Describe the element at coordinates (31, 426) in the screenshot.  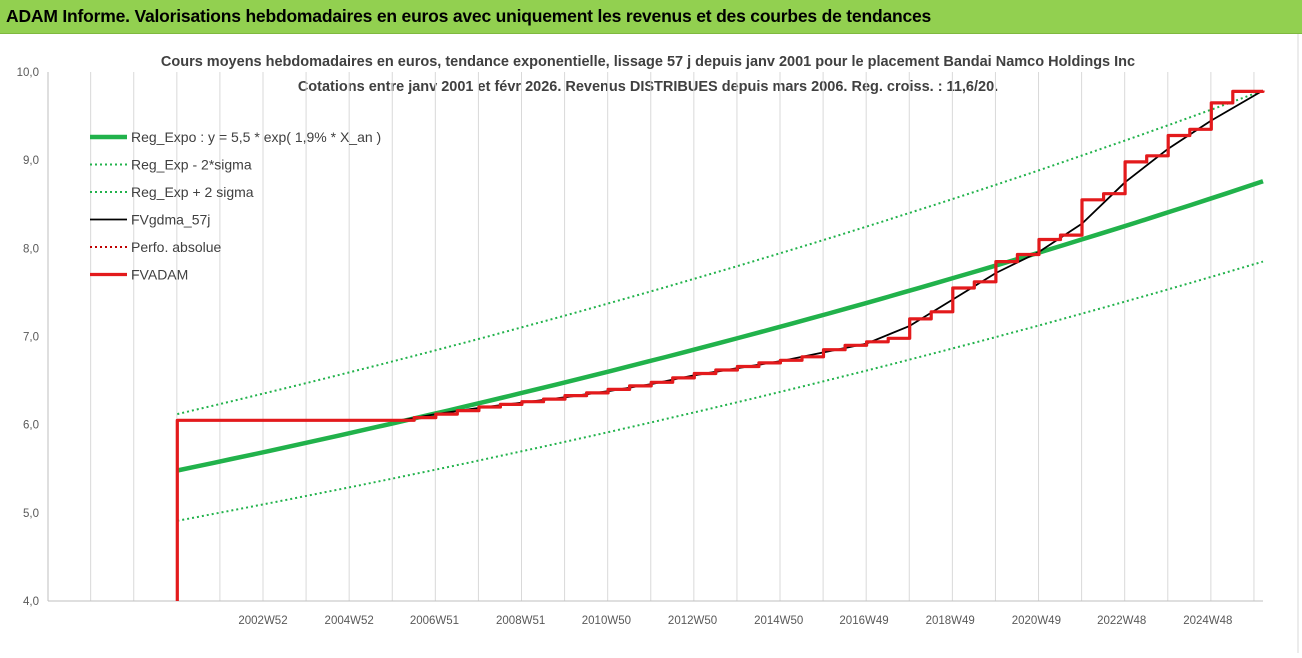
I see `y-tick-label-2: 6,0` at that location.